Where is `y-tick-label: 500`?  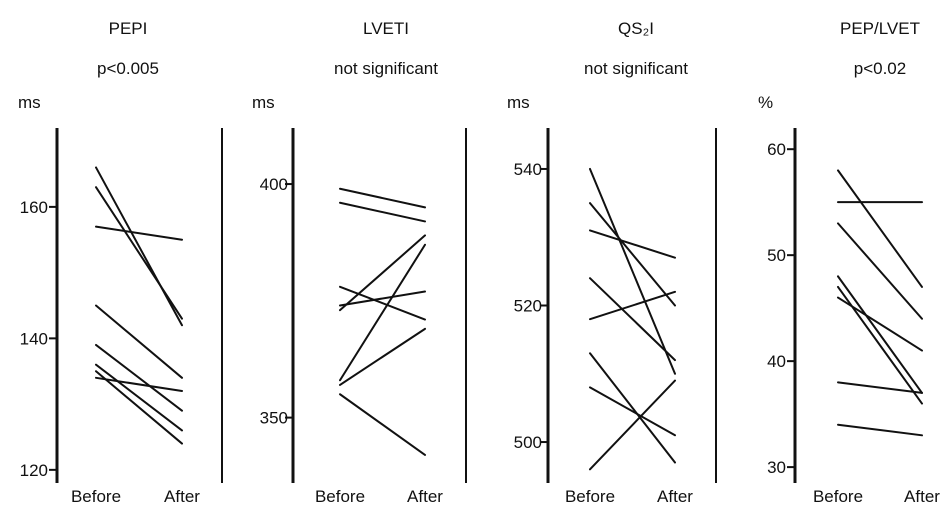
y-tick-label: 500 is located at coordinates (528, 442).